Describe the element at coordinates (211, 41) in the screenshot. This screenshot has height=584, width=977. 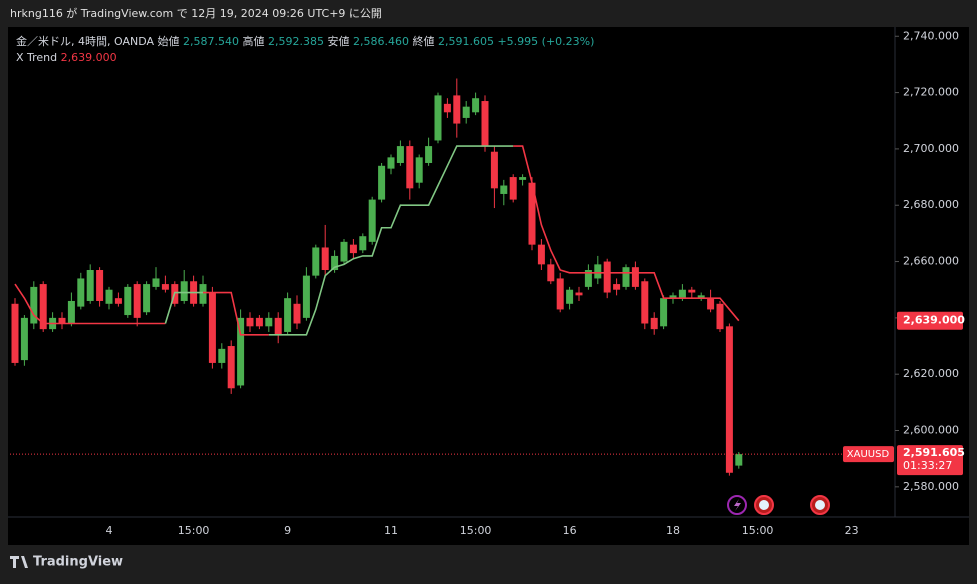
I see `legend-value: 2,587.540` at that location.